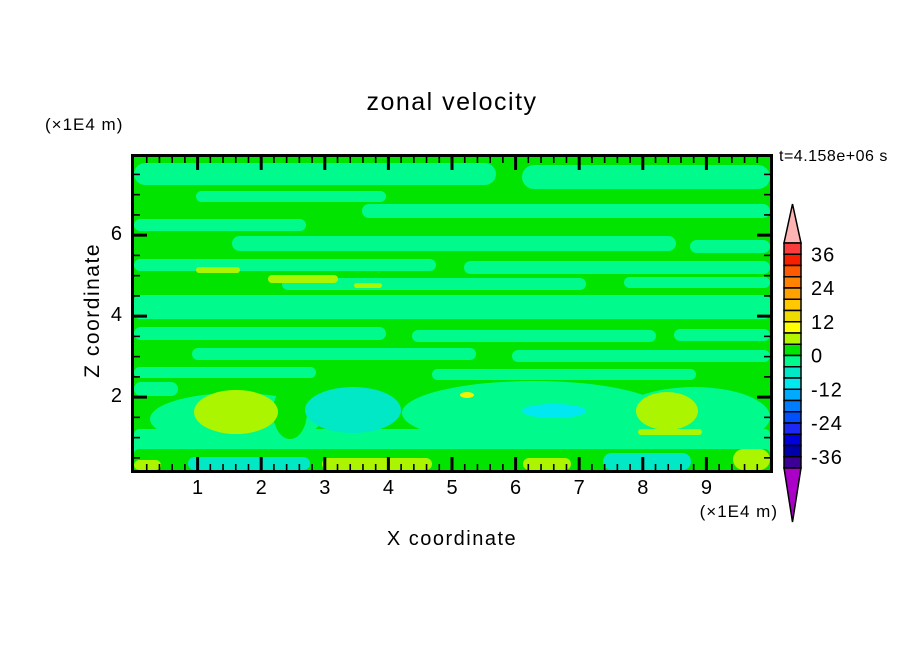 The height and width of the screenshot is (654, 904). What do you see at coordinates (706, 488) in the screenshot?
I see `x-tick-label: 9` at bounding box center [706, 488].